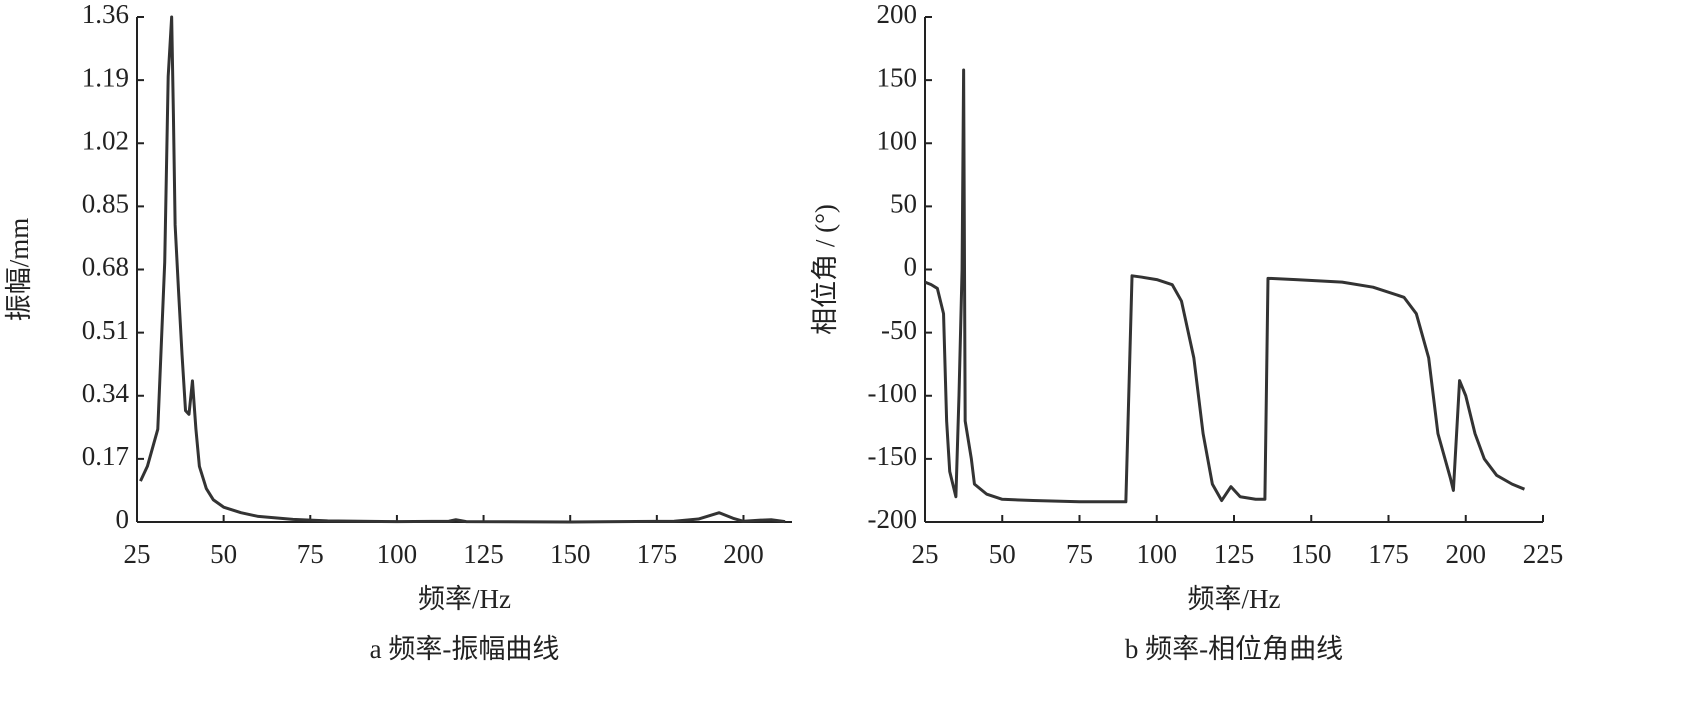  What do you see at coordinates (825, 269) in the screenshot?
I see `y-axis-label: 相位角 / (°)` at bounding box center [825, 269].